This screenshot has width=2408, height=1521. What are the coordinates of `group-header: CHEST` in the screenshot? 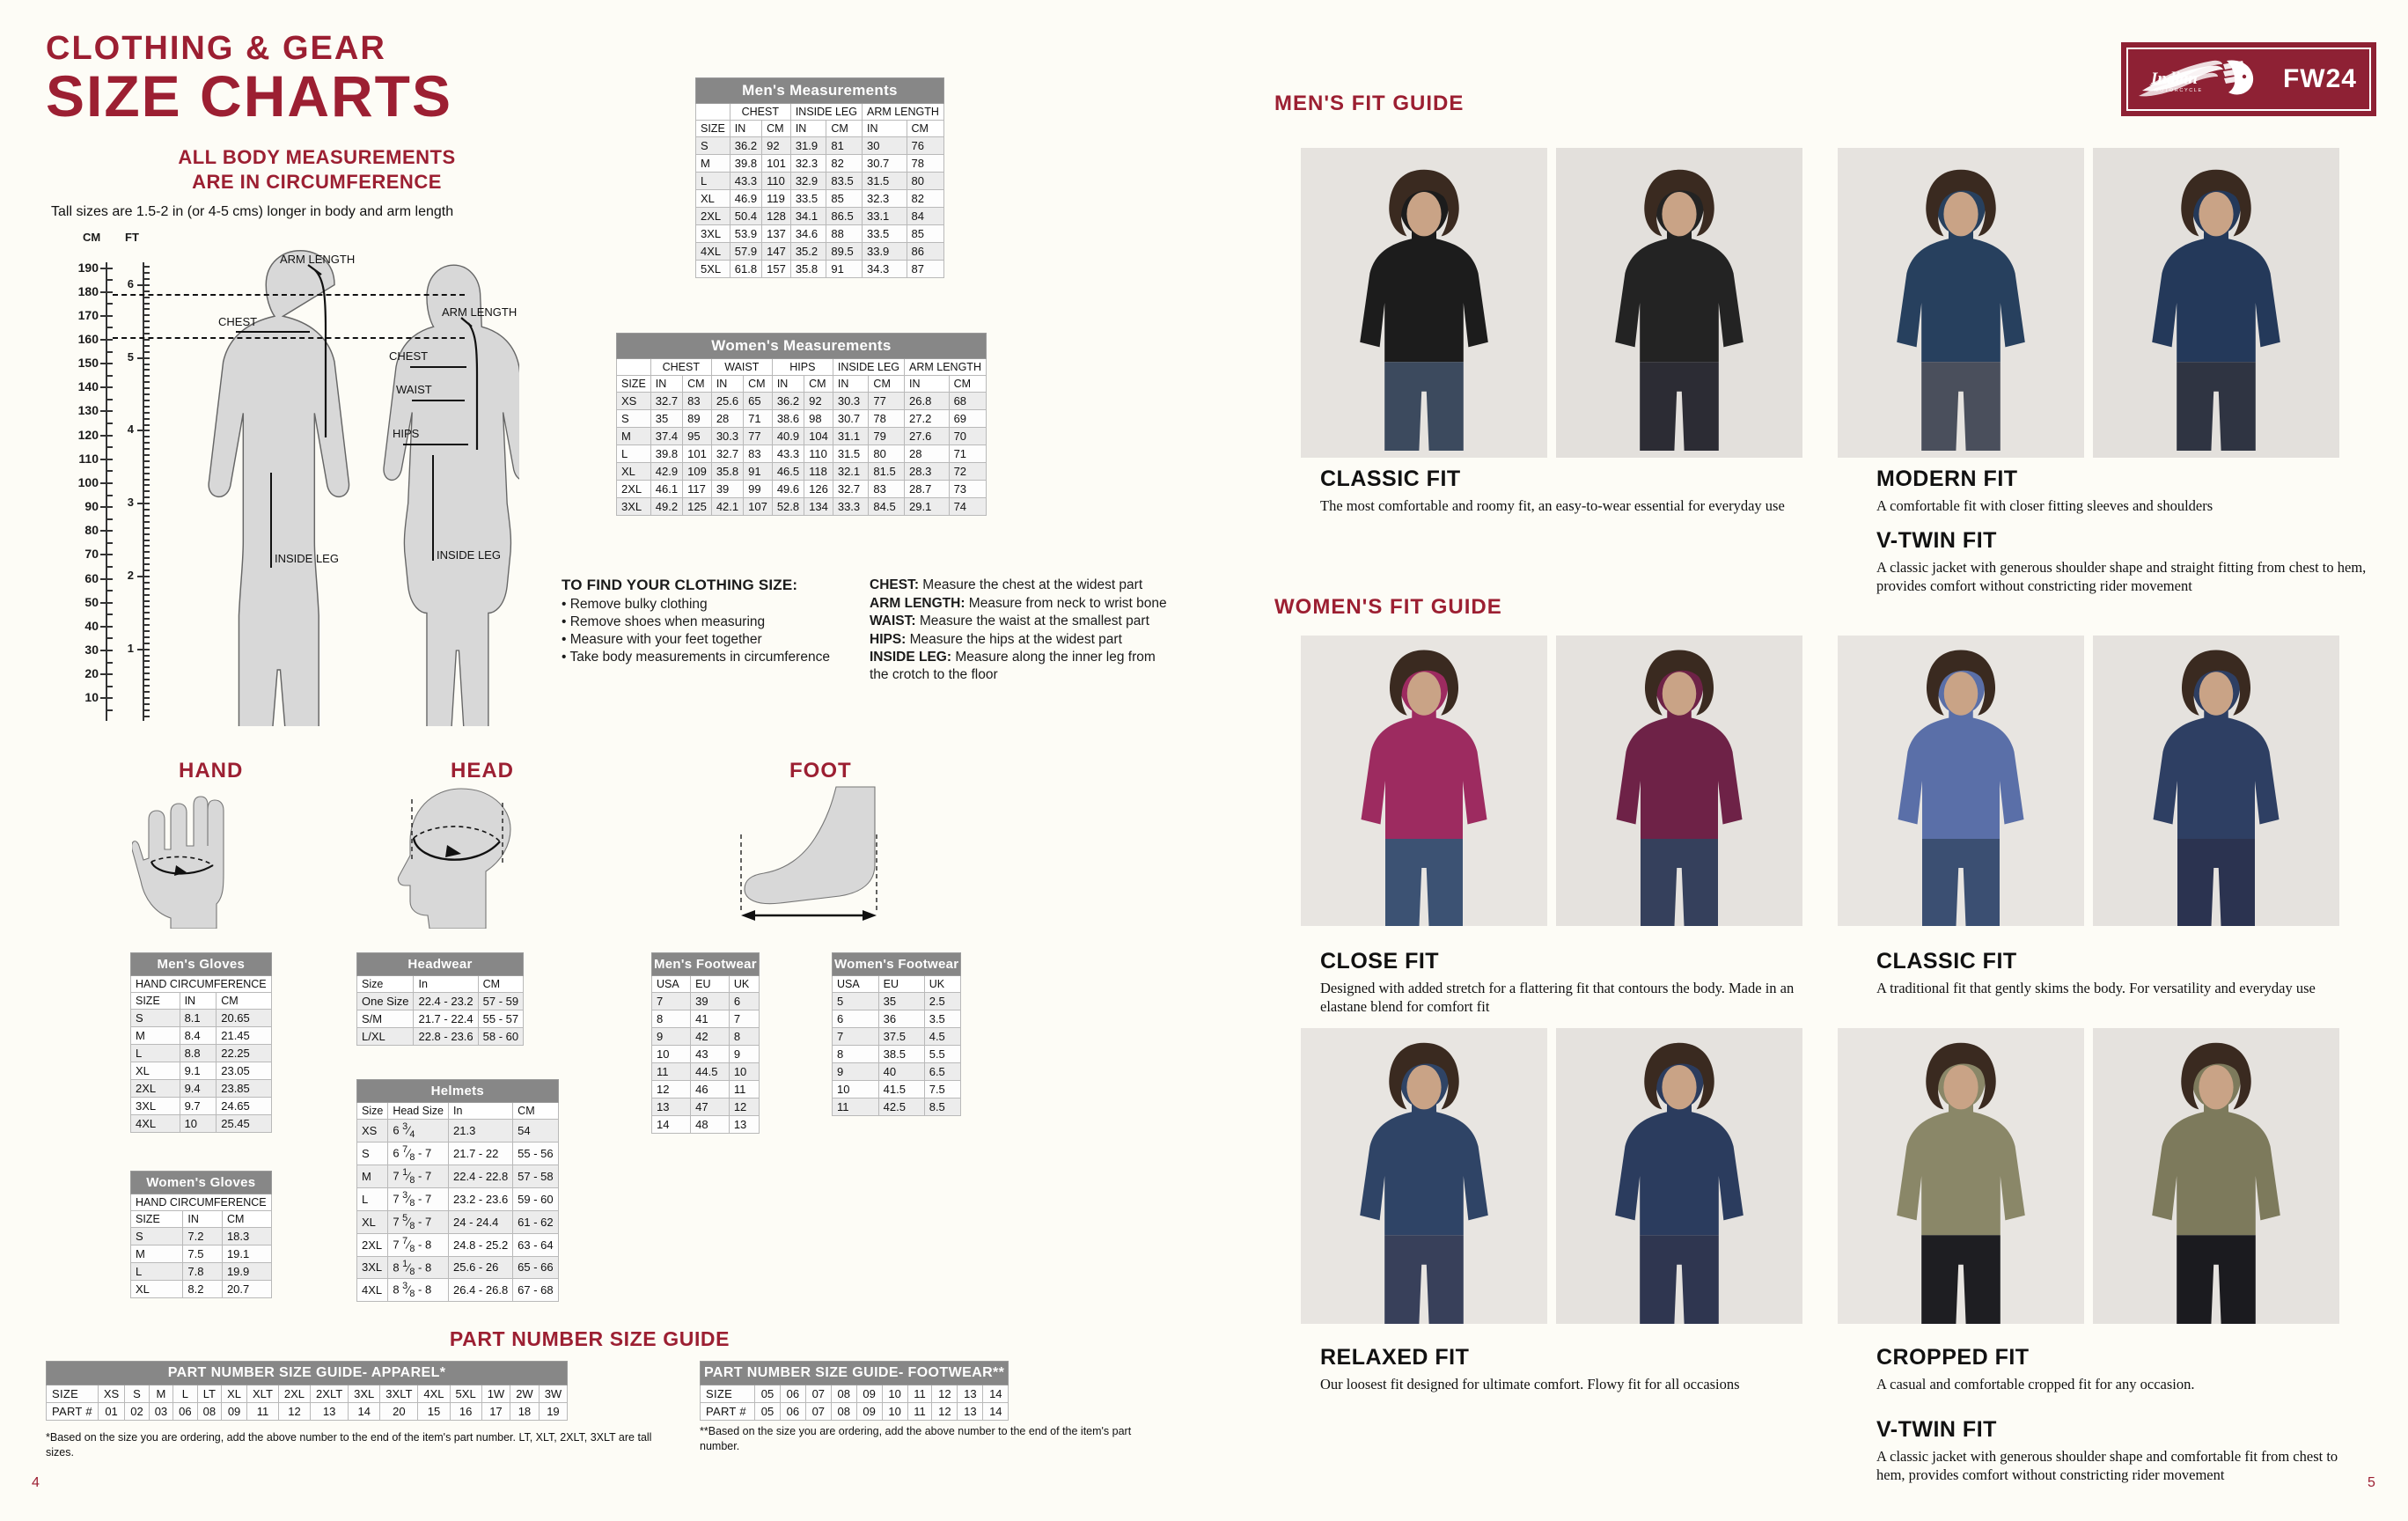 It's located at (760, 112).